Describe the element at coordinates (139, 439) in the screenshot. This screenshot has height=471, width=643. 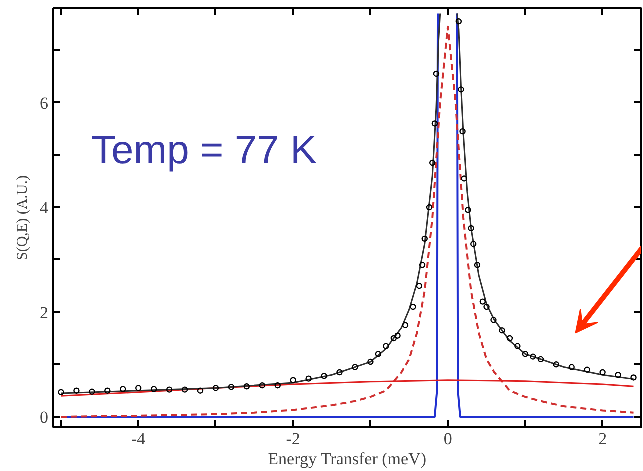
I see `x-tick-label: -4` at that location.